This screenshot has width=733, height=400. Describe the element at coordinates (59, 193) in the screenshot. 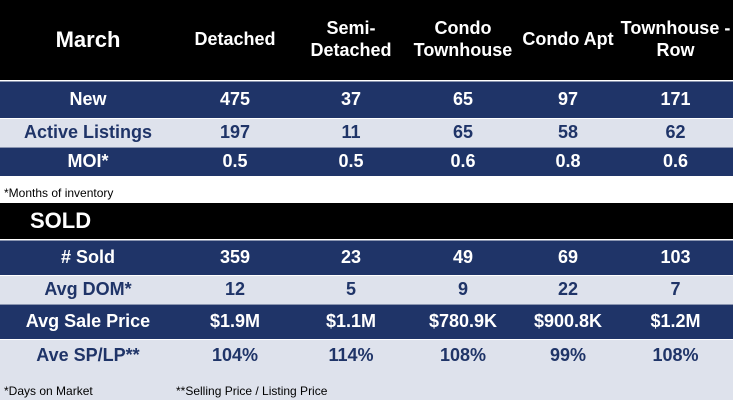

I see `moi-footnote: *Months of inventory` at that location.